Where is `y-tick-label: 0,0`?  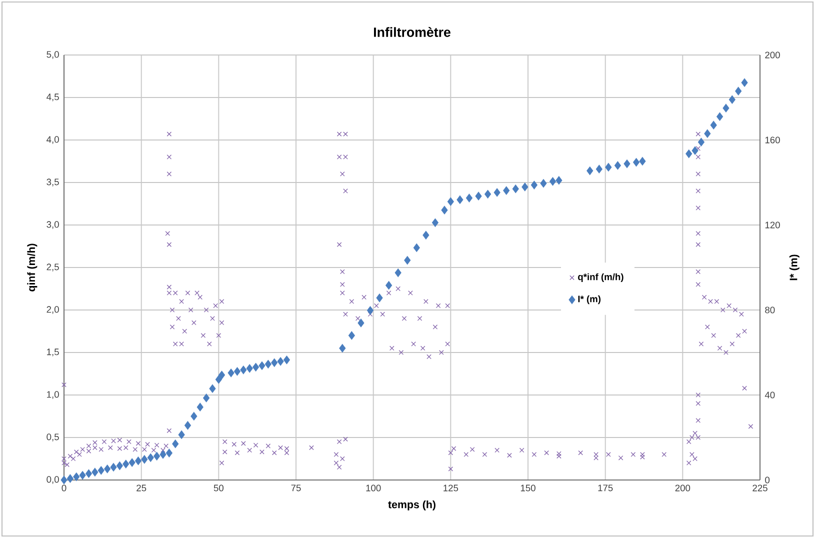 y-tick-label: 0,0 is located at coordinates (52, 480).